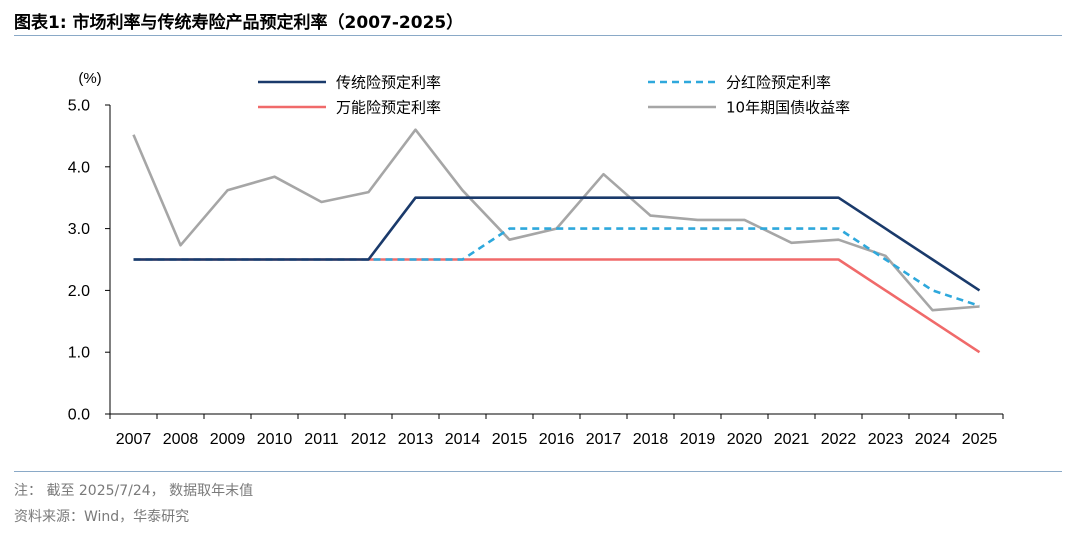  Describe the element at coordinates (538, 471) in the screenshot. I see `footer-divider` at that location.